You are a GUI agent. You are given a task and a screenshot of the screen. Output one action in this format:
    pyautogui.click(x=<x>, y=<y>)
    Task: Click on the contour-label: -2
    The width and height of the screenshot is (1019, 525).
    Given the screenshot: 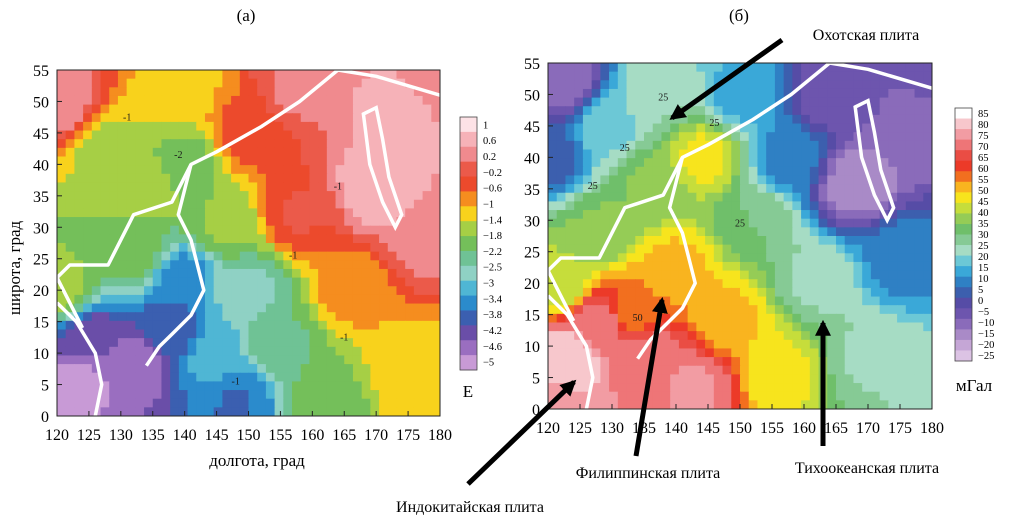 What is the action you would take?
    pyautogui.click(x=178, y=155)
    